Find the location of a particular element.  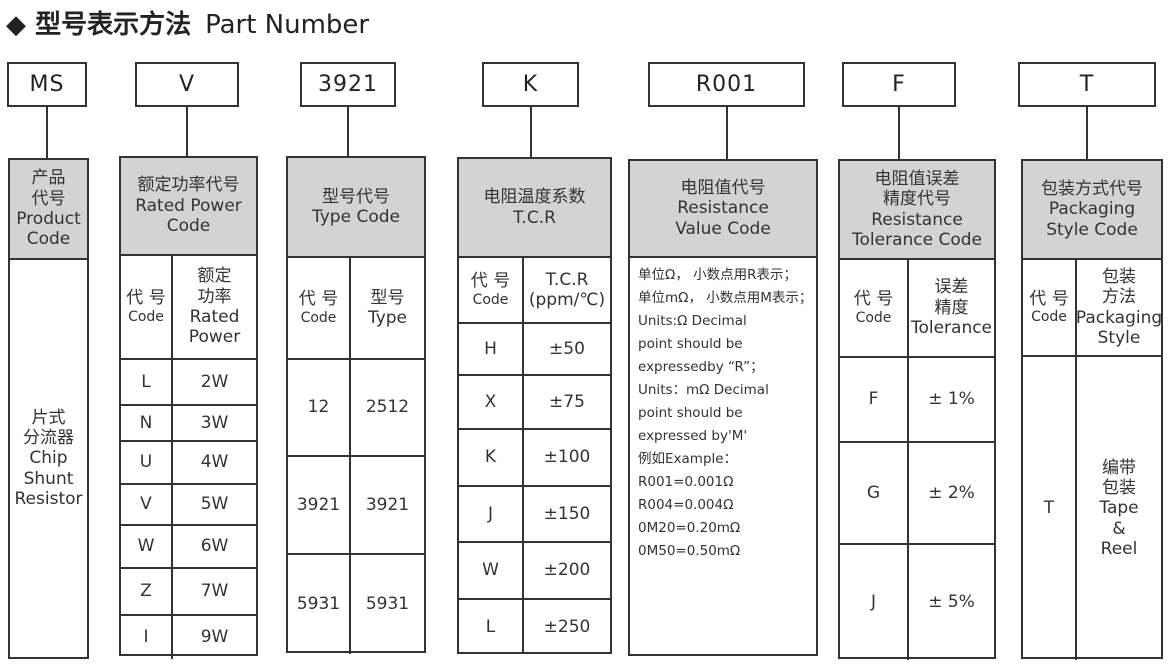

note-line: 单位Ω， 小数点用R表示； is located at coordinates (717, 275).